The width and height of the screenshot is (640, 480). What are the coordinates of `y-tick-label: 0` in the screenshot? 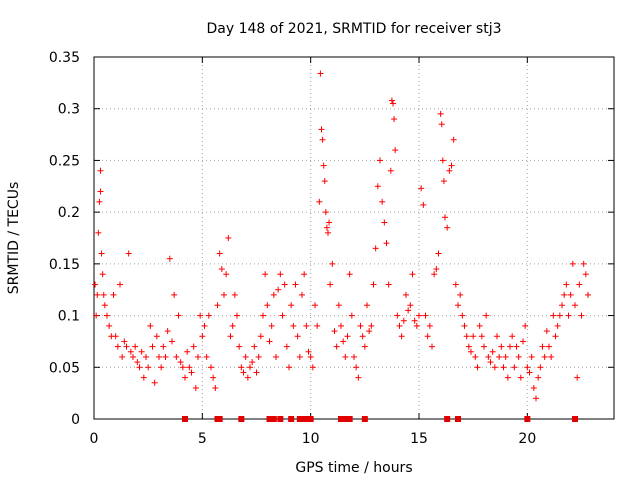 It's located at (75, 420).